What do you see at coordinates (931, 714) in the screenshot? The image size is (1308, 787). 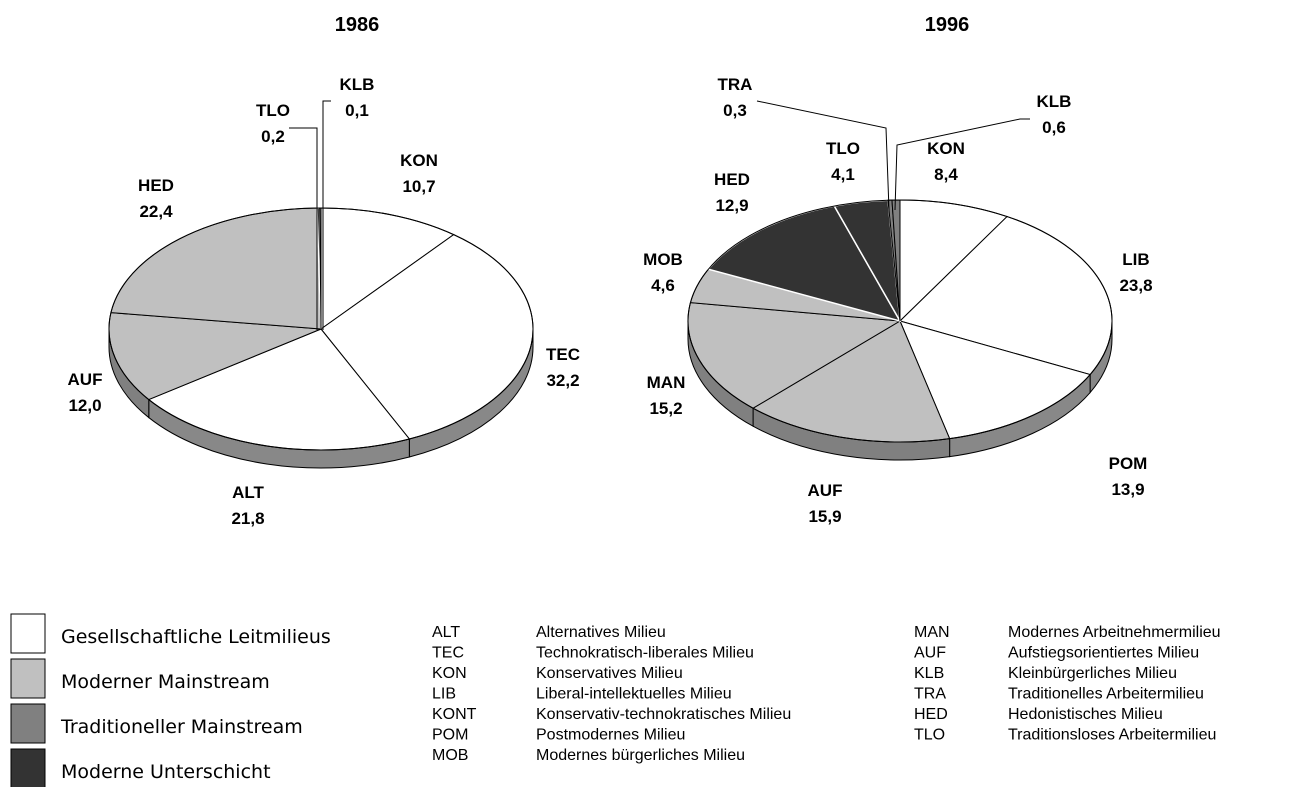 I see `abbr-code: HED` at bounding box center [931, 714].